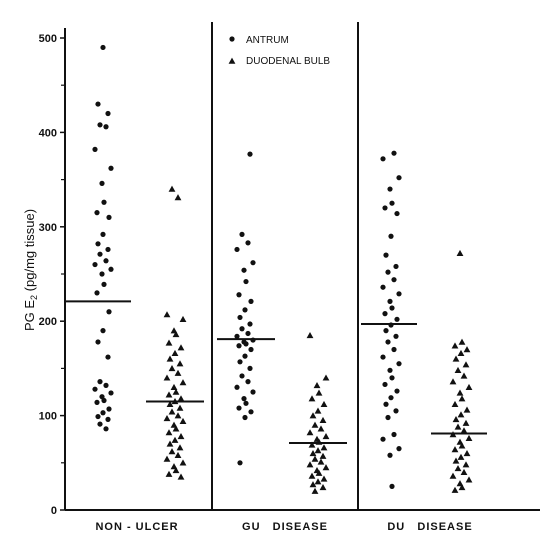 This screenshot has height=541, width=552. I want to click on legend-antrum-label: ANTRUM, so click(267, 40).